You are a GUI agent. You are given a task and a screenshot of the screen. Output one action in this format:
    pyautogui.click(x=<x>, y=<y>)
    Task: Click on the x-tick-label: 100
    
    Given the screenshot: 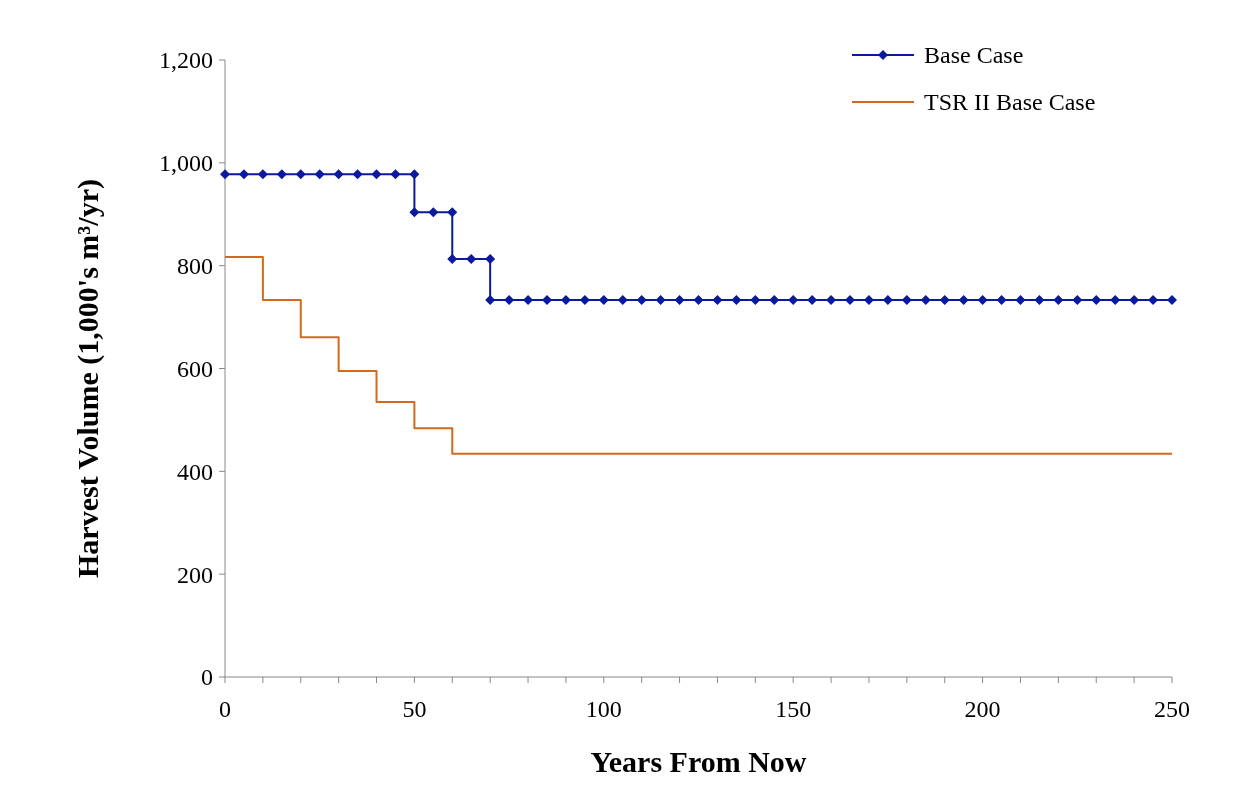 What is the action you would take?
    pyautogui.click(x=603, y=709)
    